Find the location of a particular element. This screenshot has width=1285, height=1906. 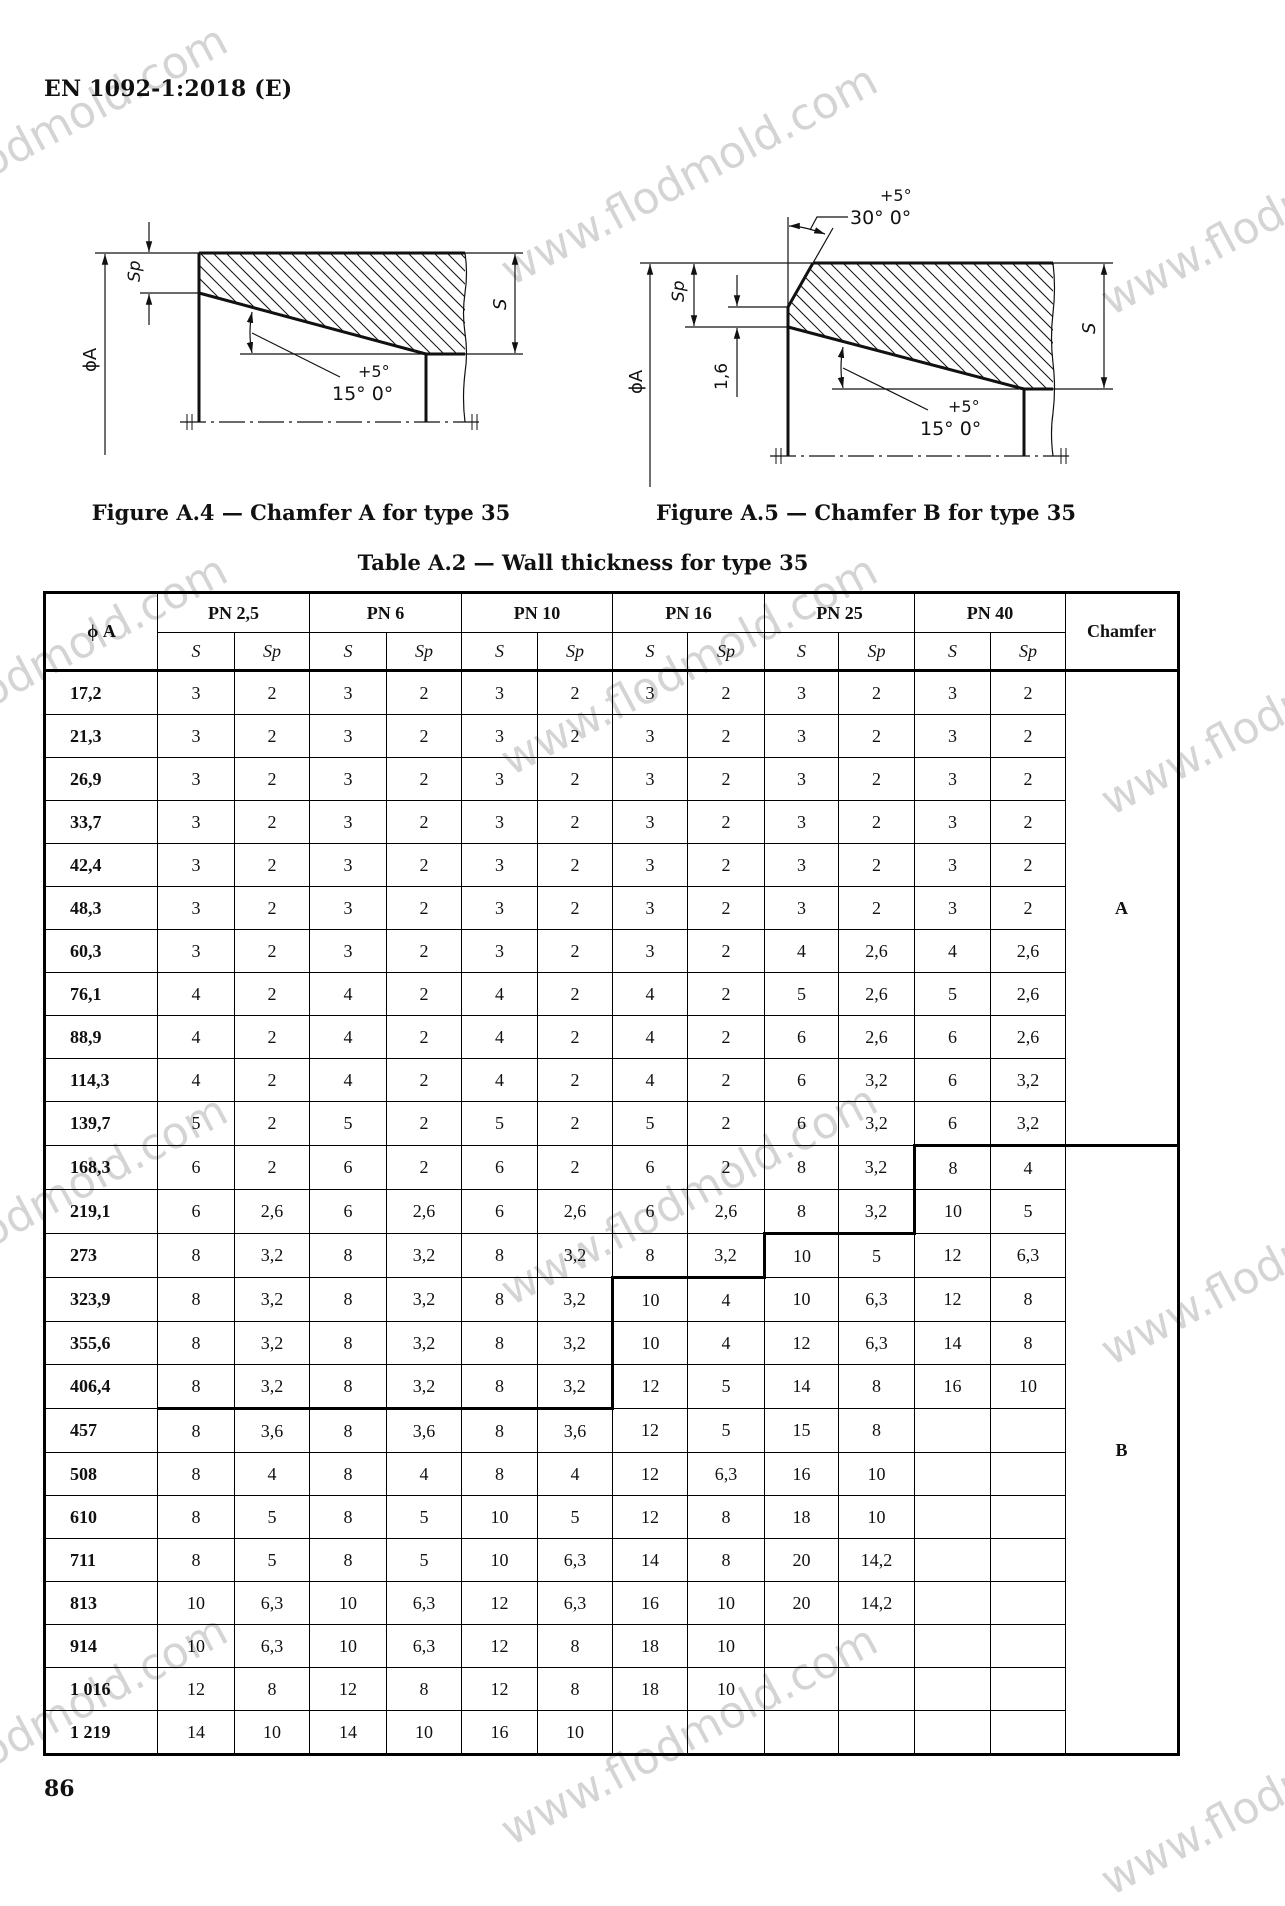

table-row: 48,3 3 2 3 2 3 2 3 2 3 2 3 2 is located at coordinates (611, 908).